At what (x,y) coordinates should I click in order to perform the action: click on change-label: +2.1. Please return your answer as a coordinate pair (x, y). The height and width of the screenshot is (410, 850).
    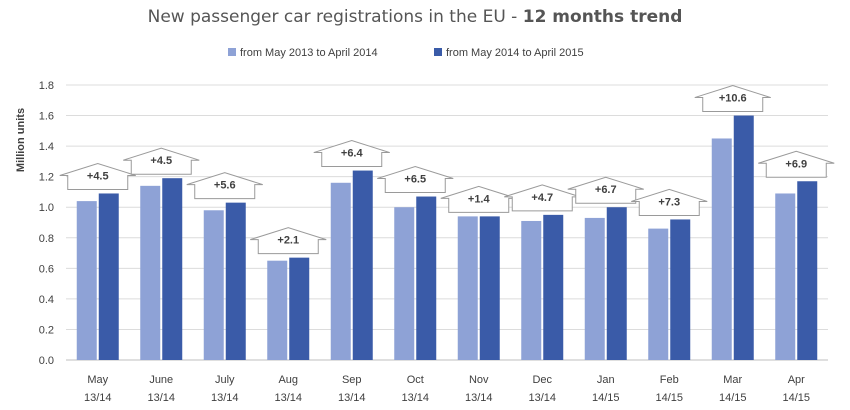
    Looking at the image, I should click on (288, 241).